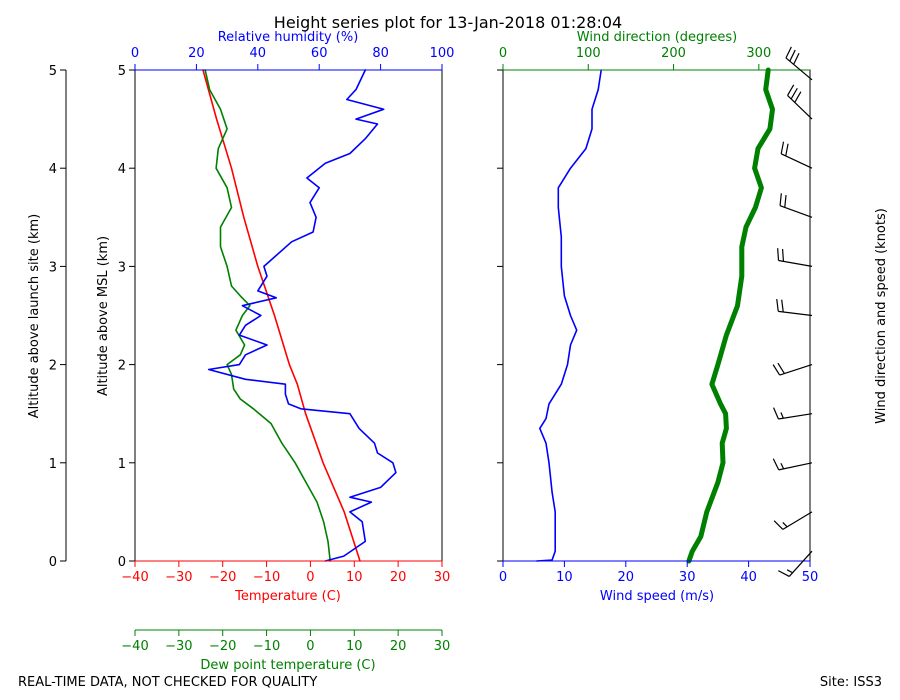  Describe the element at coordinates (134, 646) in the screenshot. I see `dewpoint-tick-label: −40` at that location.